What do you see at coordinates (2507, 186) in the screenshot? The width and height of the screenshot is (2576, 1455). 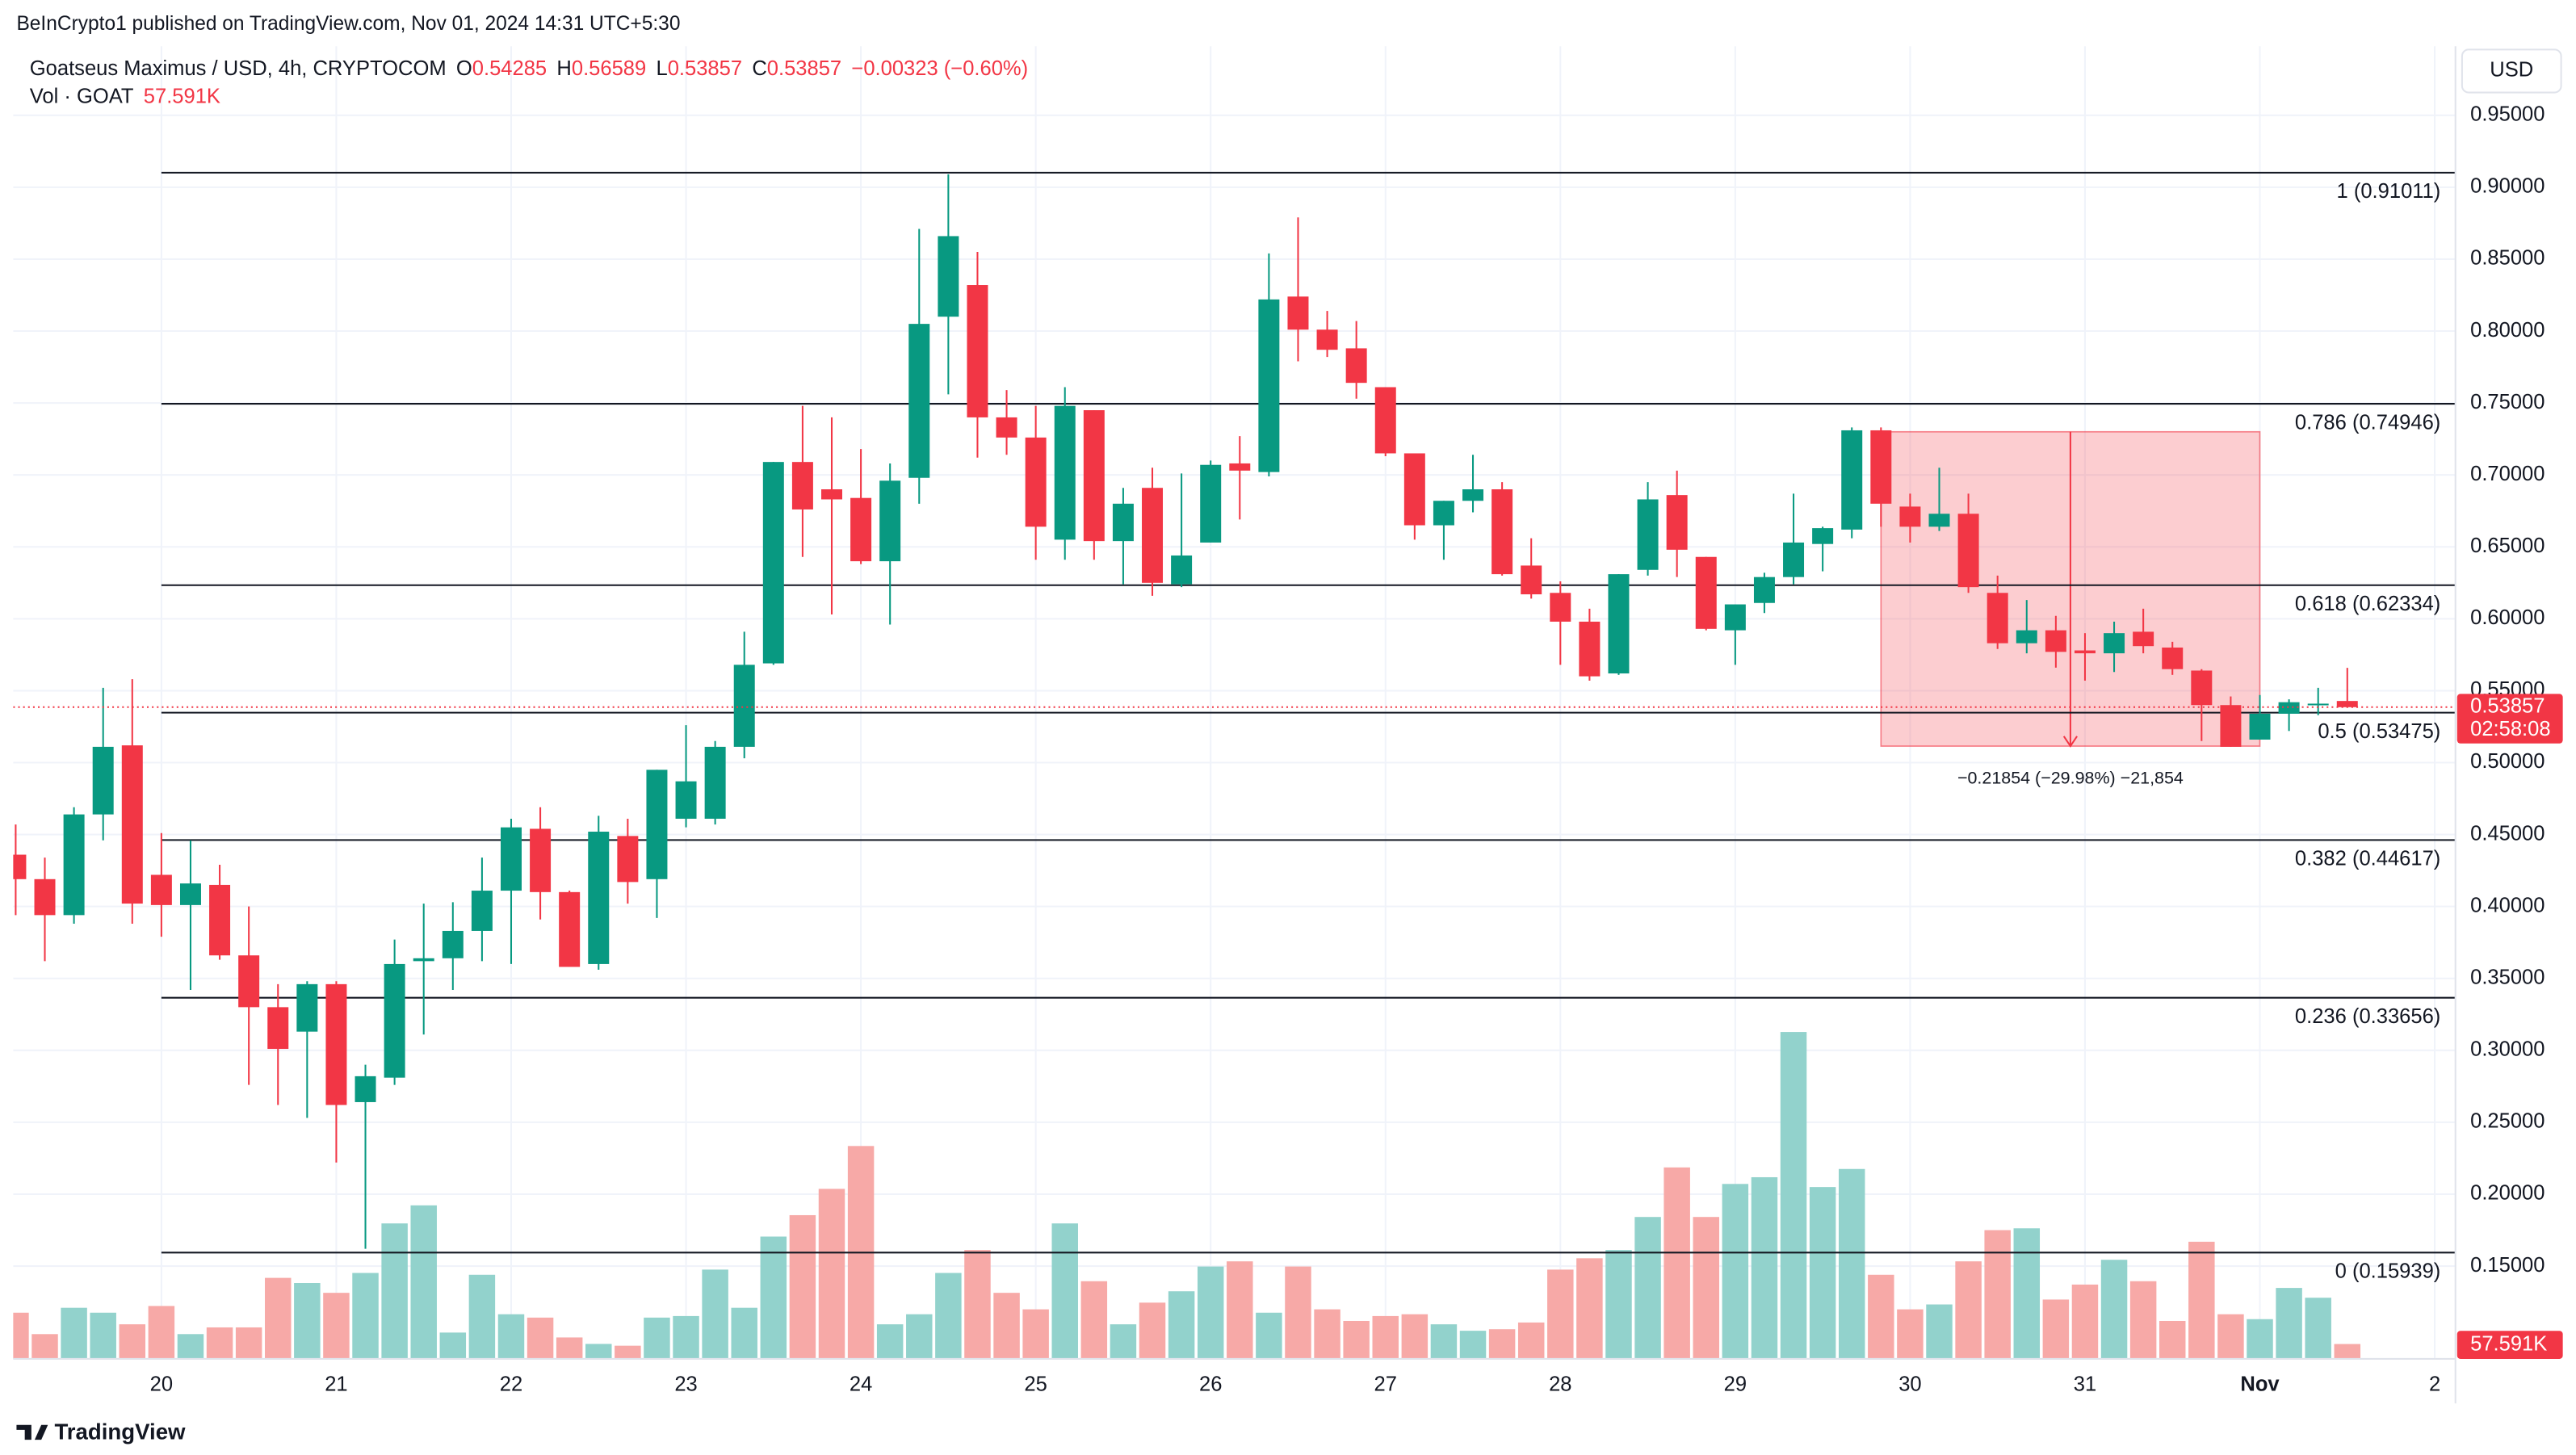 I see `y-tick-label: 0.90000` at bounding box center [2507, 186].